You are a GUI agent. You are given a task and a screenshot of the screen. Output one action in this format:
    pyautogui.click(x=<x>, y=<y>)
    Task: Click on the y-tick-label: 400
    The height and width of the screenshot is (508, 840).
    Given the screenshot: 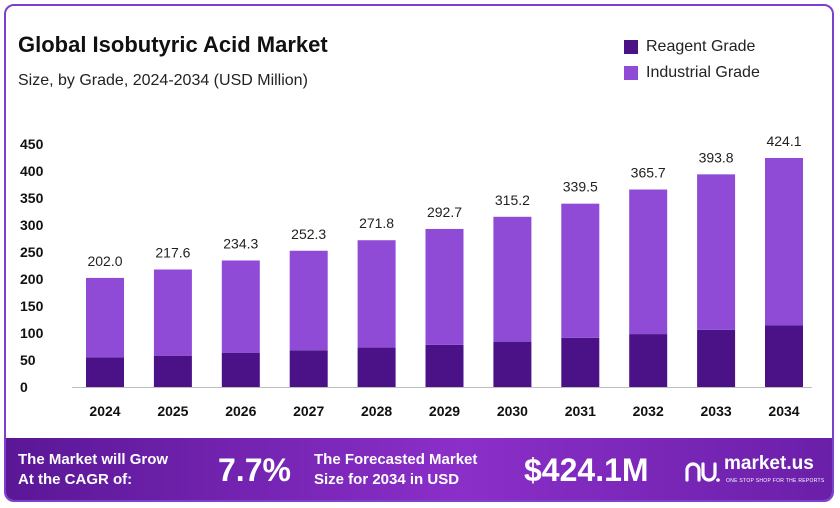 What is the action you would take?
    pyautogui.click(x=32, y=171)
    